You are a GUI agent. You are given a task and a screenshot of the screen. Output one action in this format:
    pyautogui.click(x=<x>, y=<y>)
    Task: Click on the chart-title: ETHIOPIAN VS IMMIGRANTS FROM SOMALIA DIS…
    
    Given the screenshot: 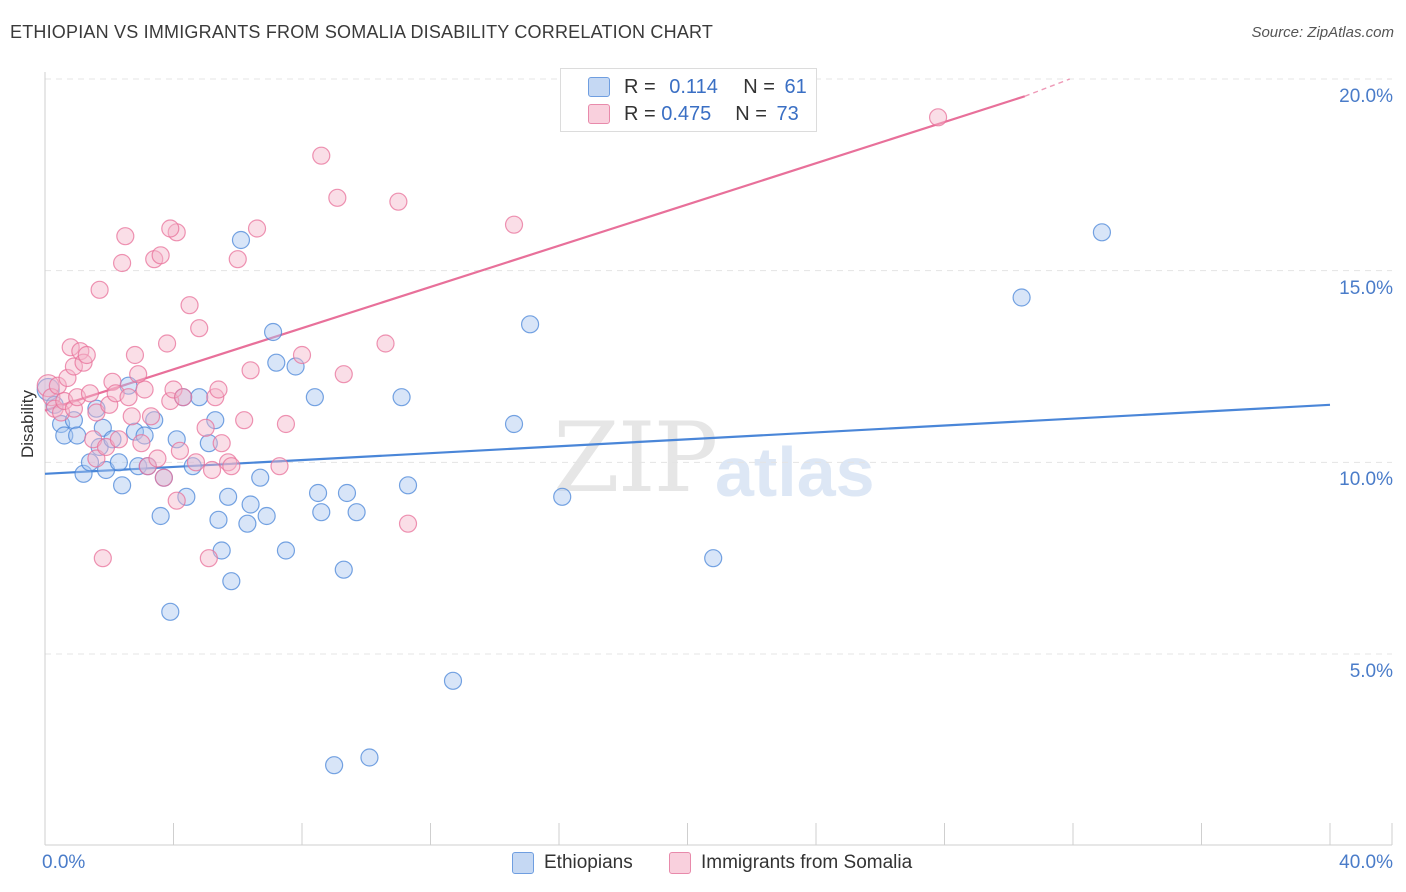 What is the action you would take?
    pyautogui.click(x=362, y=32)
    